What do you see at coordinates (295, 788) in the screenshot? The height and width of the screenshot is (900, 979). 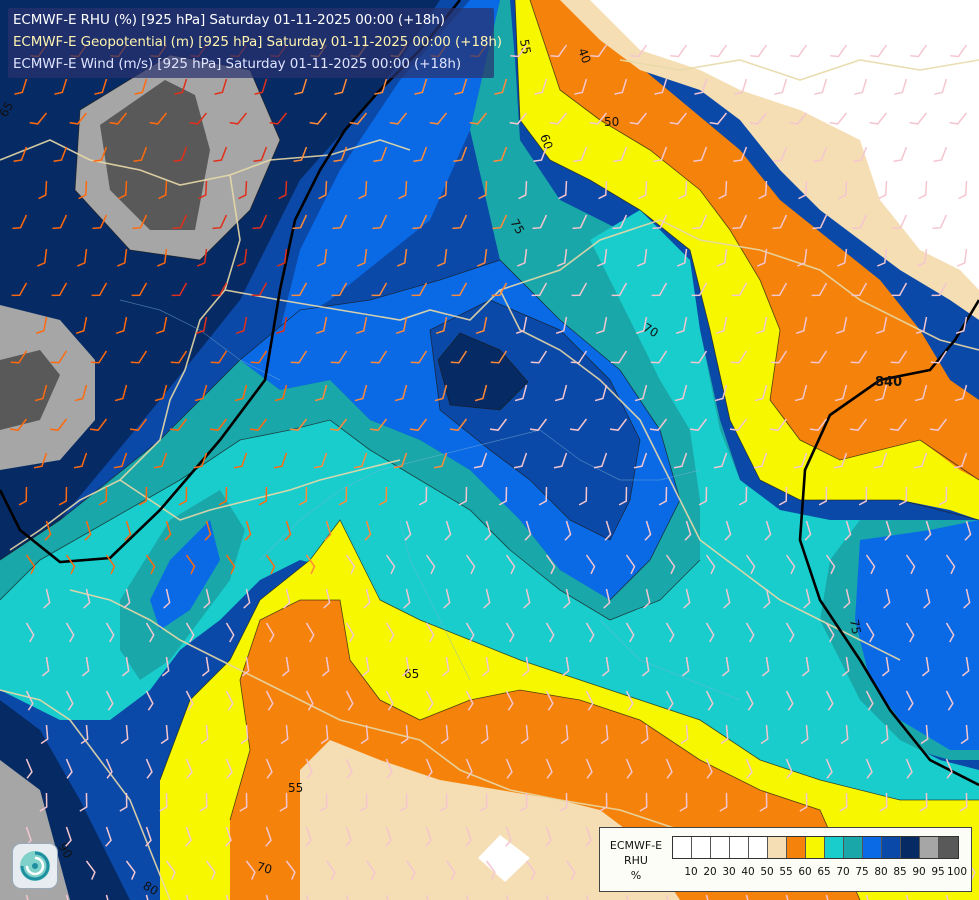 I see `contour-label-55b: 55` at bounding box center [295, 788].